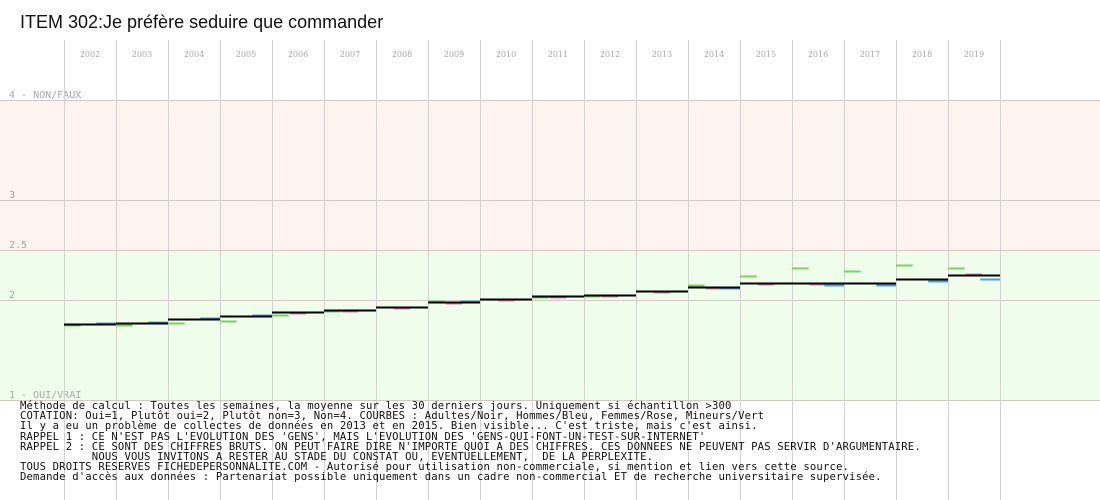  I want to click on y-tick-label: 3, so click(12, 195).